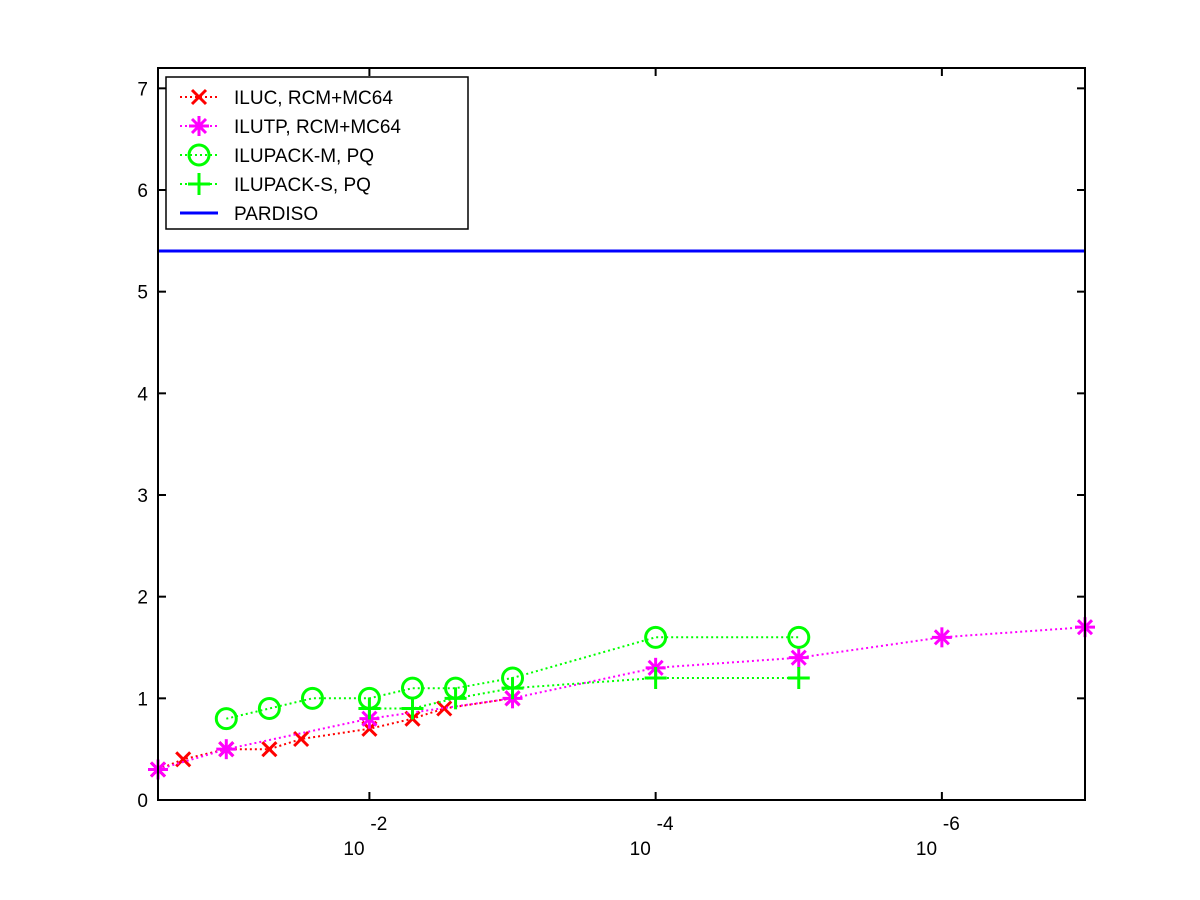 The height and width of the screenshot is (900, 1200). Describe the element at coordinates (304, 156) in the screenshot. I see `legend-label: ILUPACK-M, PQ` at that location.